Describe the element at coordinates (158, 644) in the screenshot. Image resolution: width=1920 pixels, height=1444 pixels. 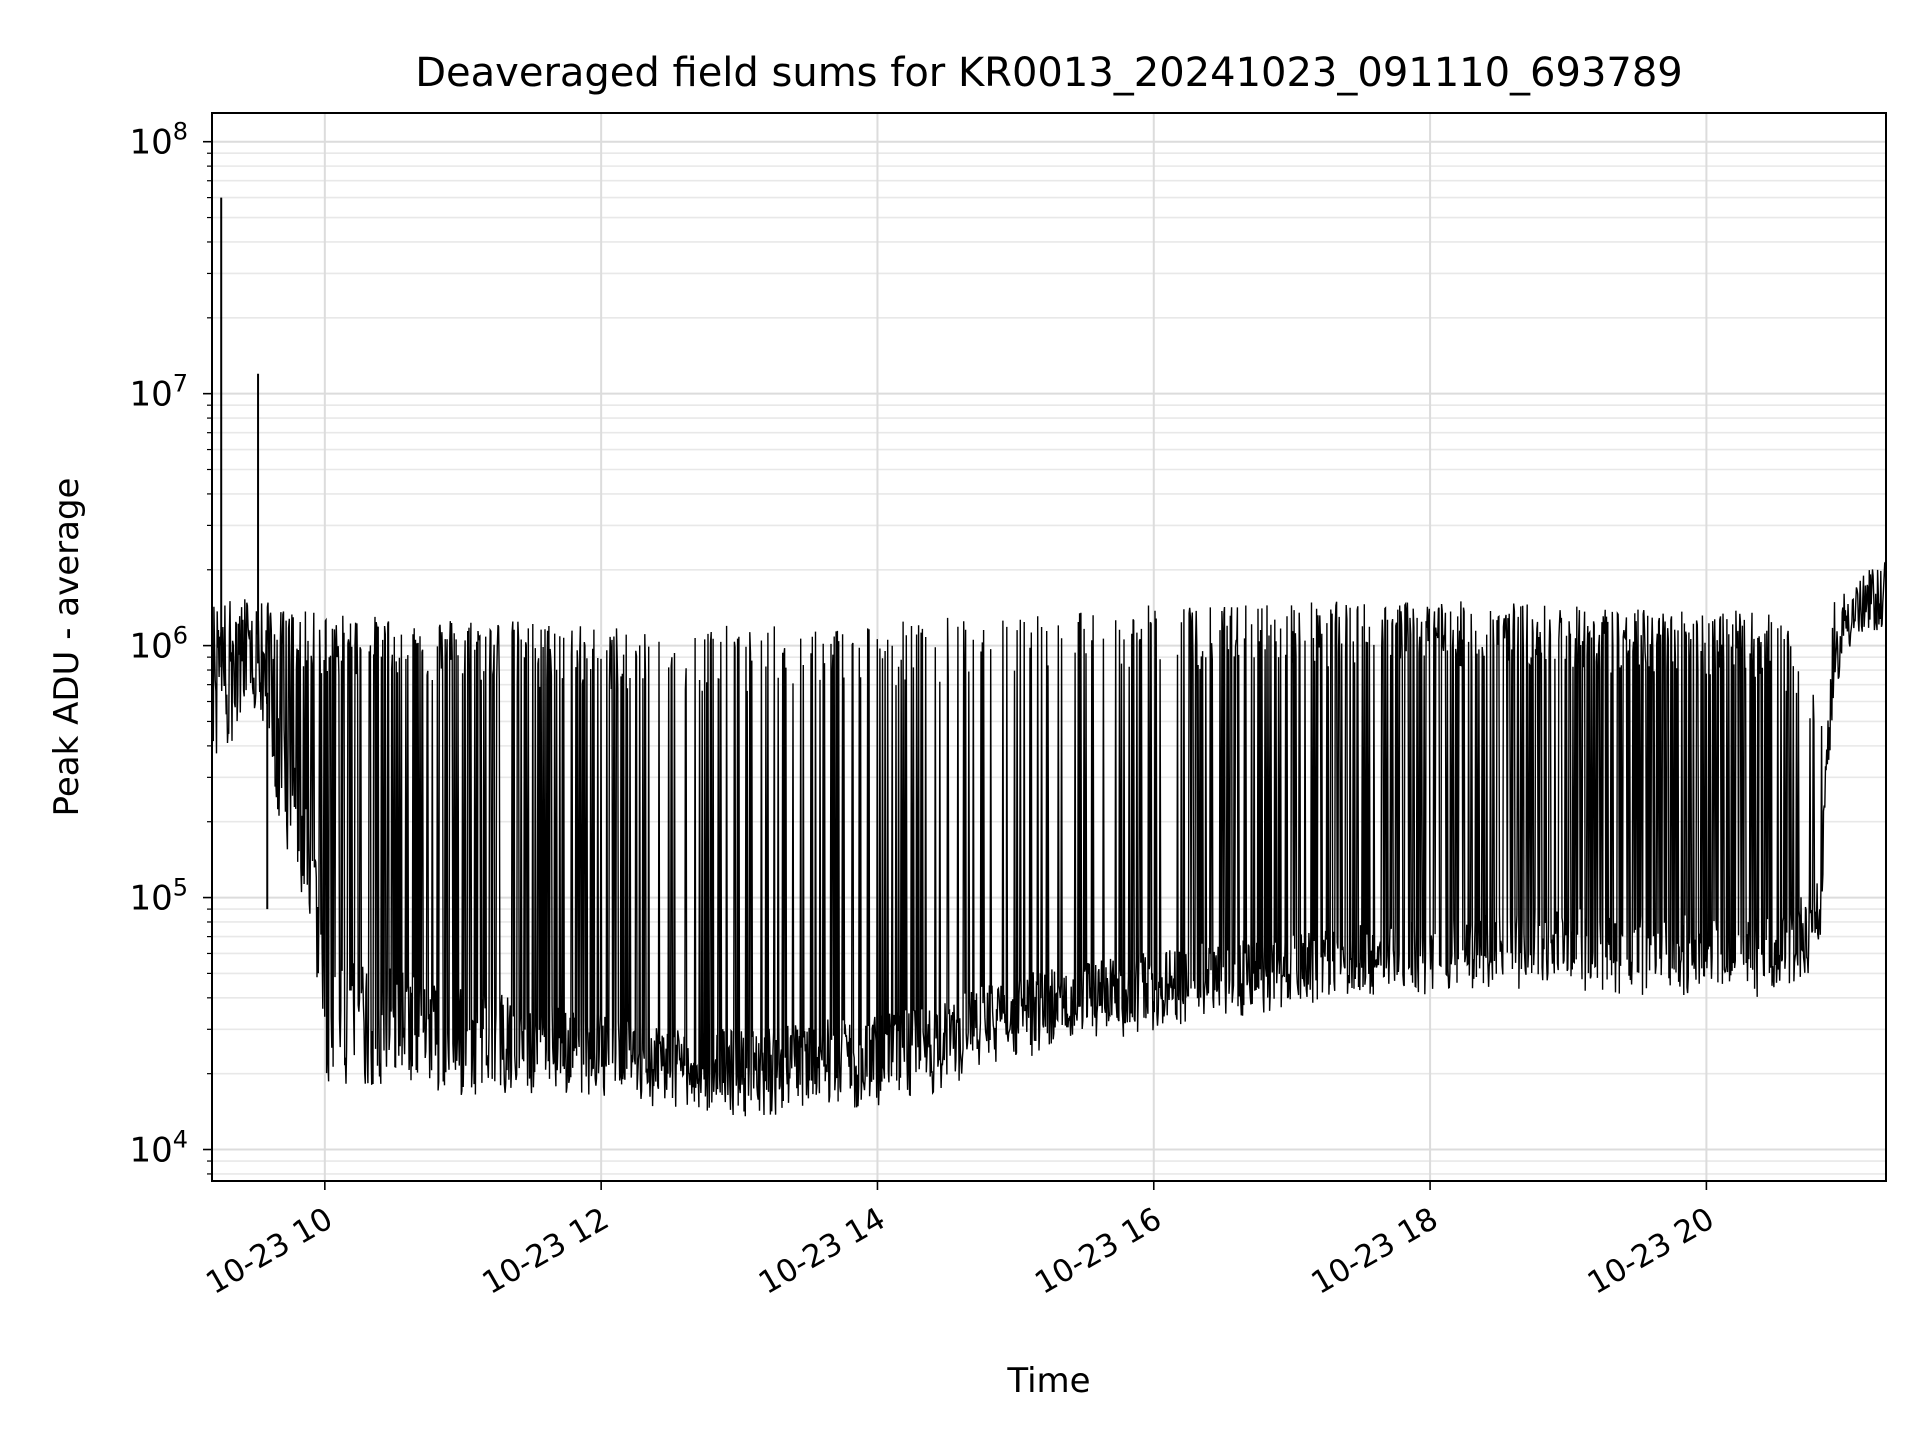
I see `y-tick-label: 10⁶` at that location.